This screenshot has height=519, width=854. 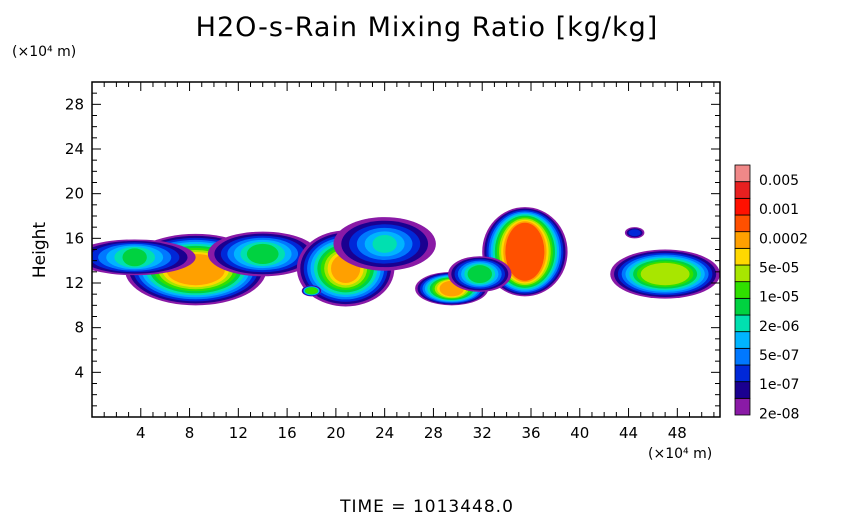 What do you see at coordinates (74, 194) in the screenshot?
I see `y-tick-label: 20` at bounding box center [74, 194].